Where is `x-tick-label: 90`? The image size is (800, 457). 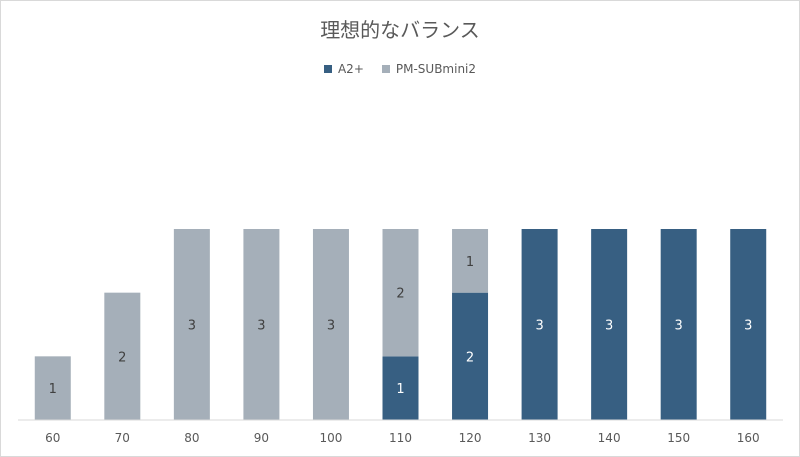 x-tick-label: 90 is located at coordinates (261, 438).